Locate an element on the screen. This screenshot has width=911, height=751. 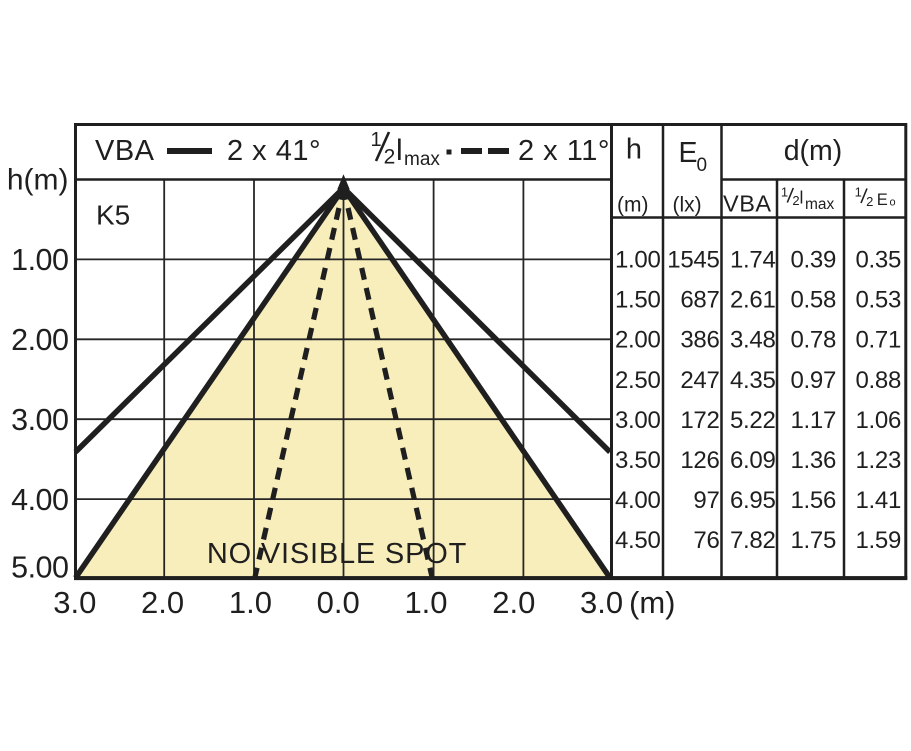
svg-text: 1.17 is located at coordinates (813, 420).